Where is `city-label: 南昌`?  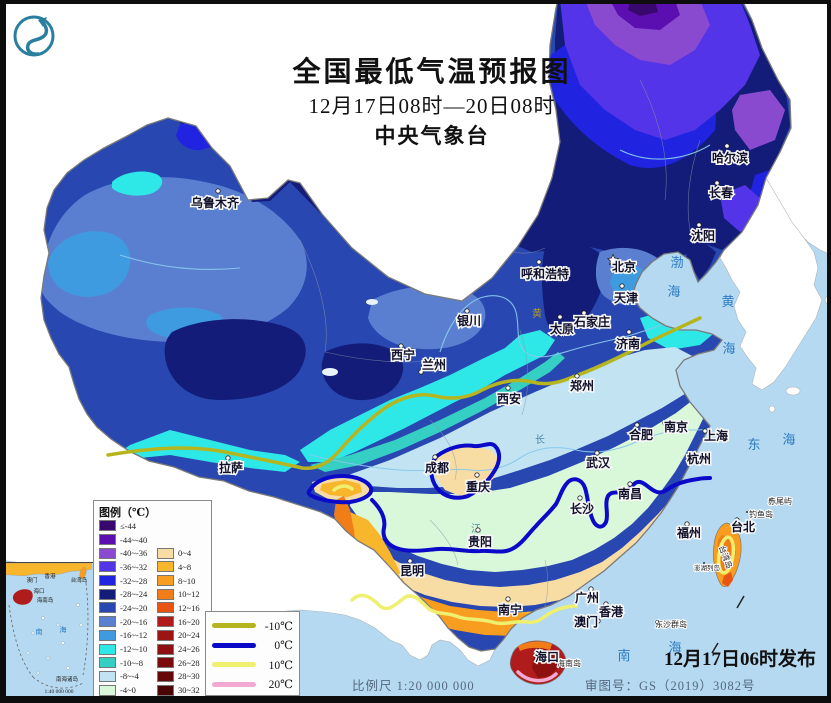 city-label: 南昌 is located at coordinates (630, 493).